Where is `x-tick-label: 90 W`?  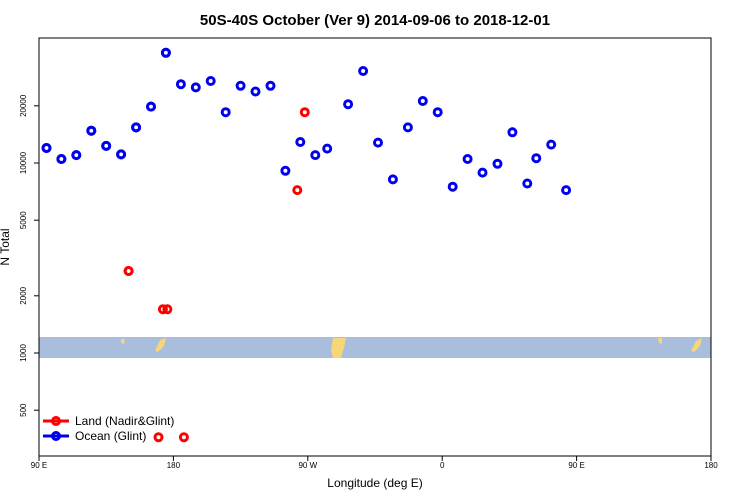 x-tick-label: 90 W is located at coordinates (307, 465).